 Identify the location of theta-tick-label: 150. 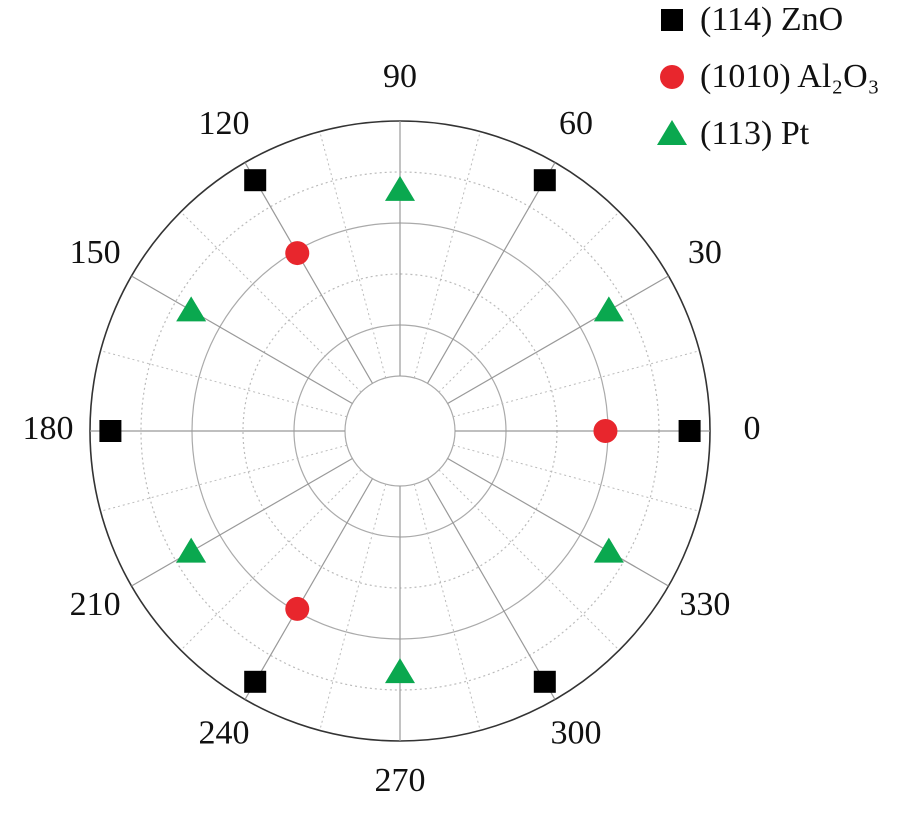
(95, 252).